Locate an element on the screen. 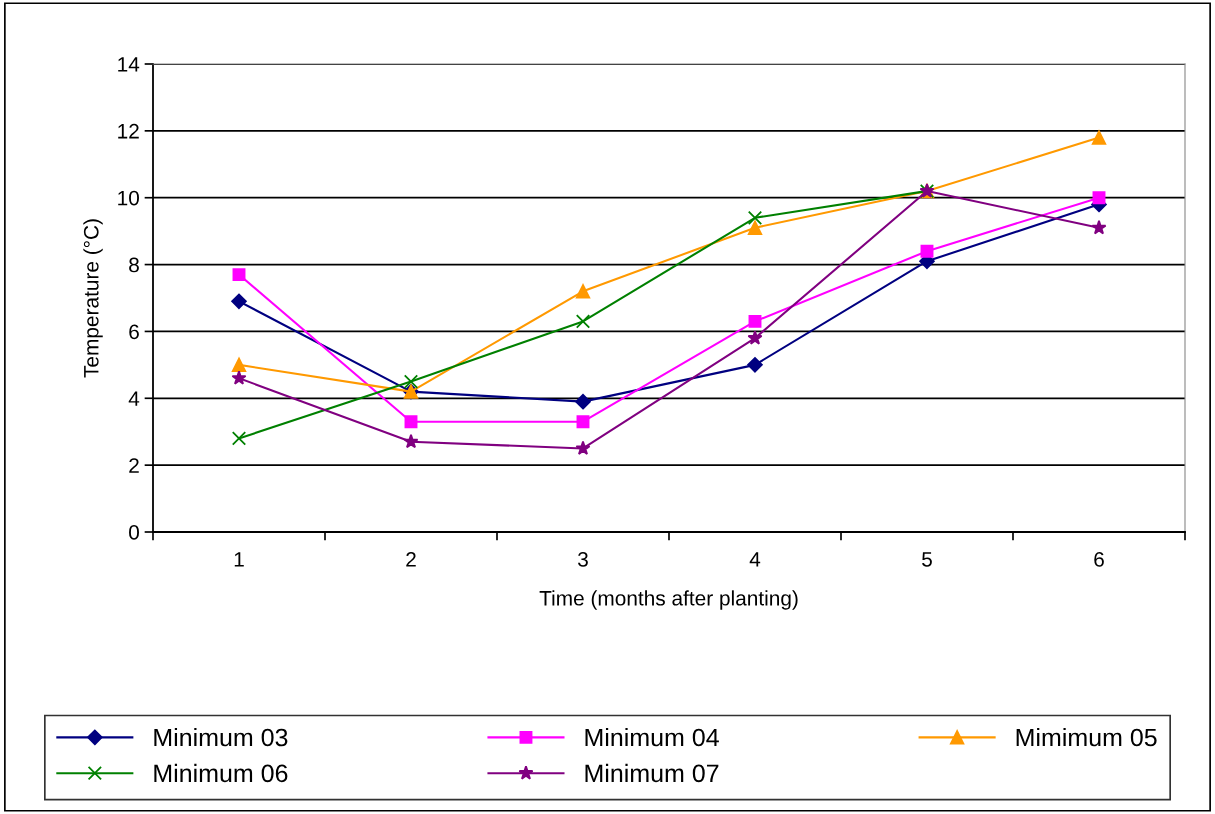 This screenshot has width=1215, height=814. y-tick-label: 10 is located at coordinates (128, 198).